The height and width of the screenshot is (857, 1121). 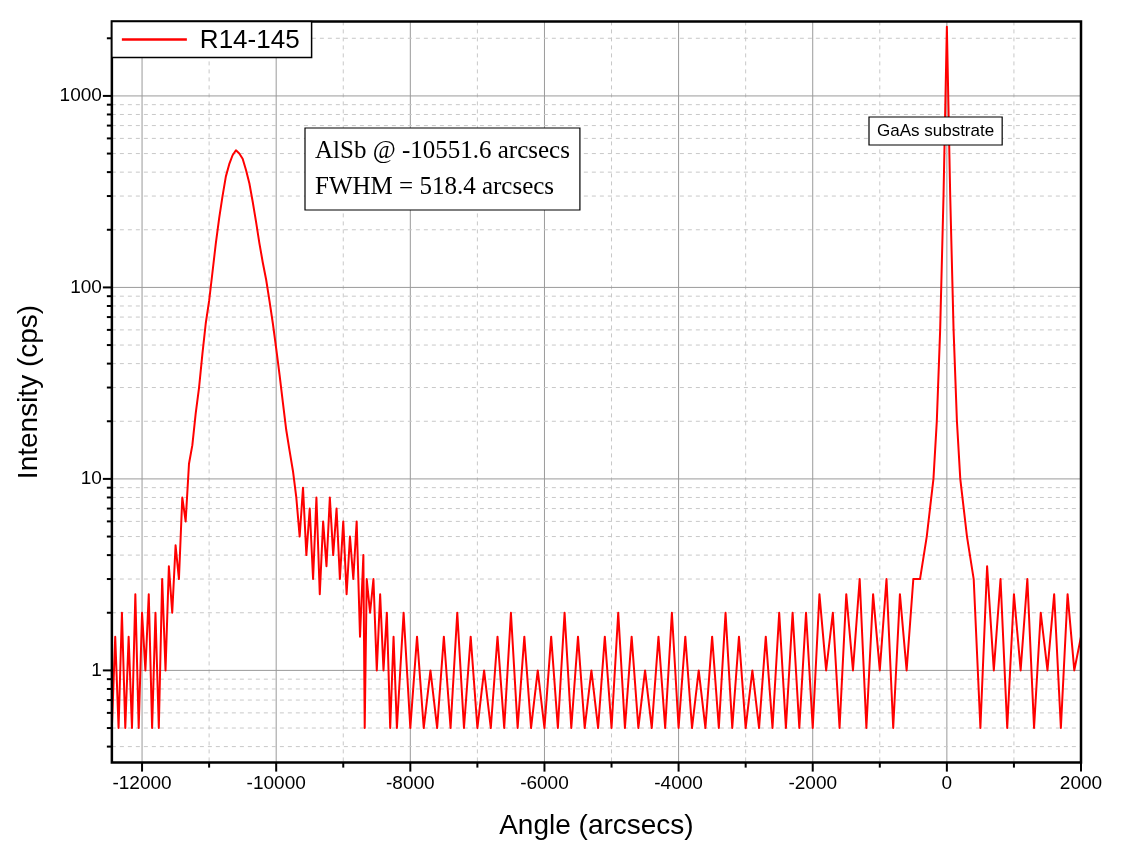 I want to click on x-tick-label: -6000, so click(x=544, y=783).